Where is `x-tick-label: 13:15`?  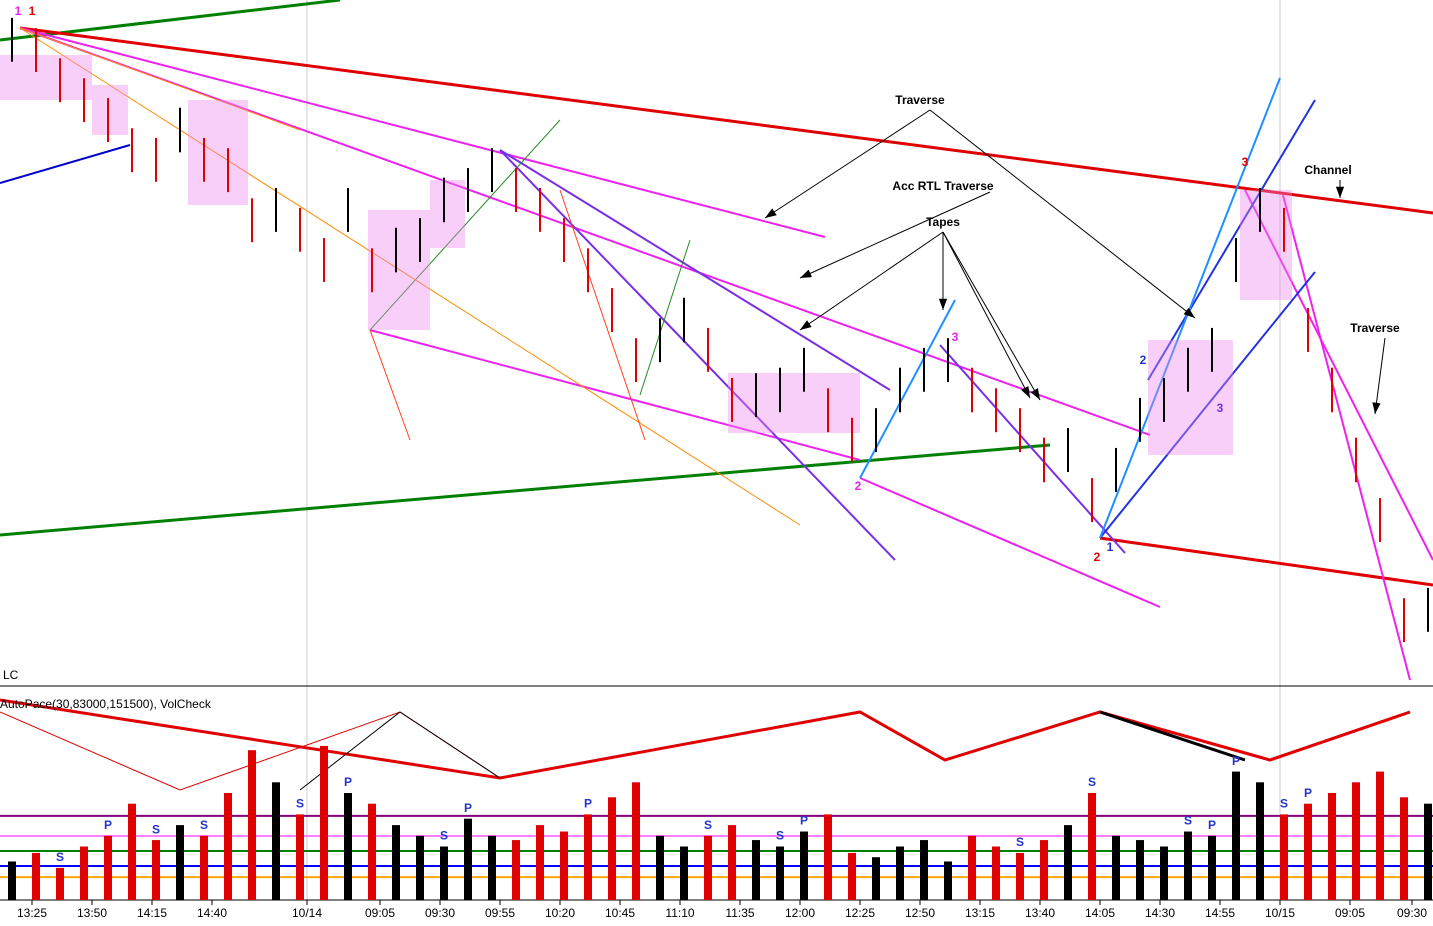
x-tick-label: 13:15 is located at coordinates (980, 913).